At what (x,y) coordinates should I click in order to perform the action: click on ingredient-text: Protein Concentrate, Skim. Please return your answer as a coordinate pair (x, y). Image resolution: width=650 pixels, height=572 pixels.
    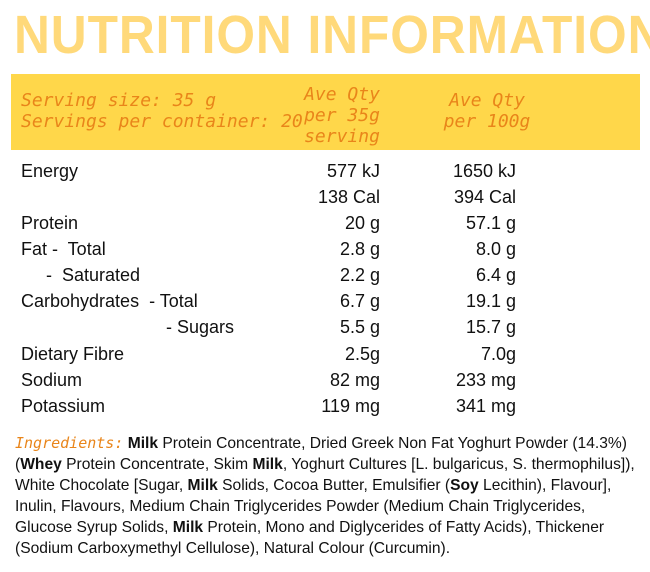
    Looking at the image, I should click on (157, 464).